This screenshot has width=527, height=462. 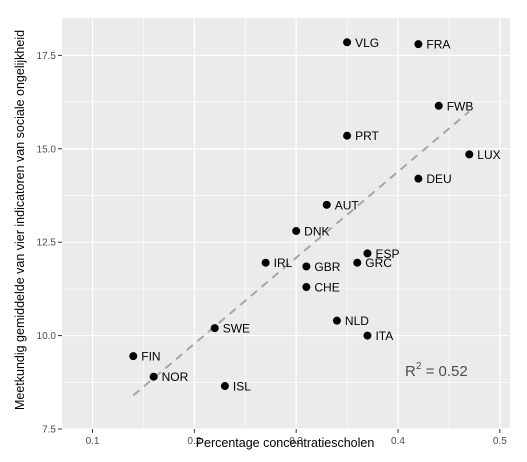 I want to click on point-label-isl: ISL, so click(x=242, y=387).